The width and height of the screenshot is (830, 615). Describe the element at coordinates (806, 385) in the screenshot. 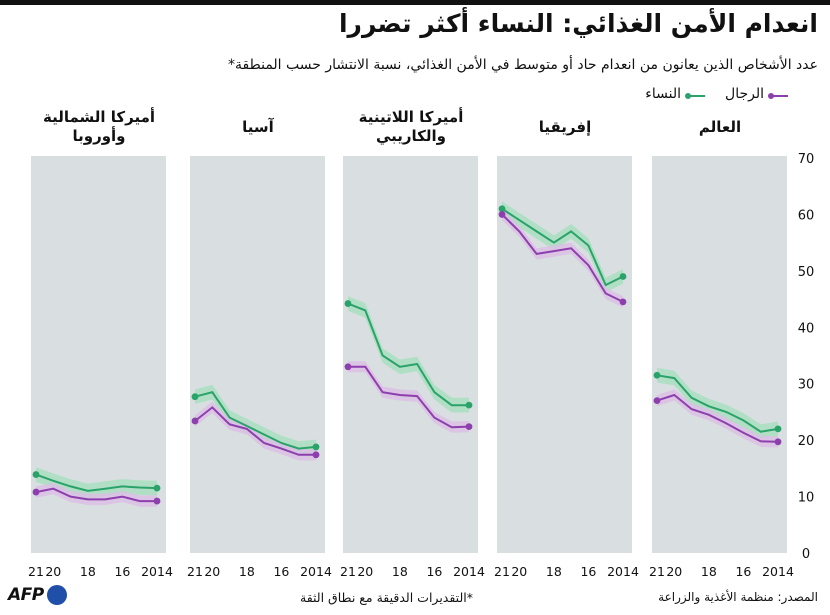

I see `y-tick-label: 30` at that location.